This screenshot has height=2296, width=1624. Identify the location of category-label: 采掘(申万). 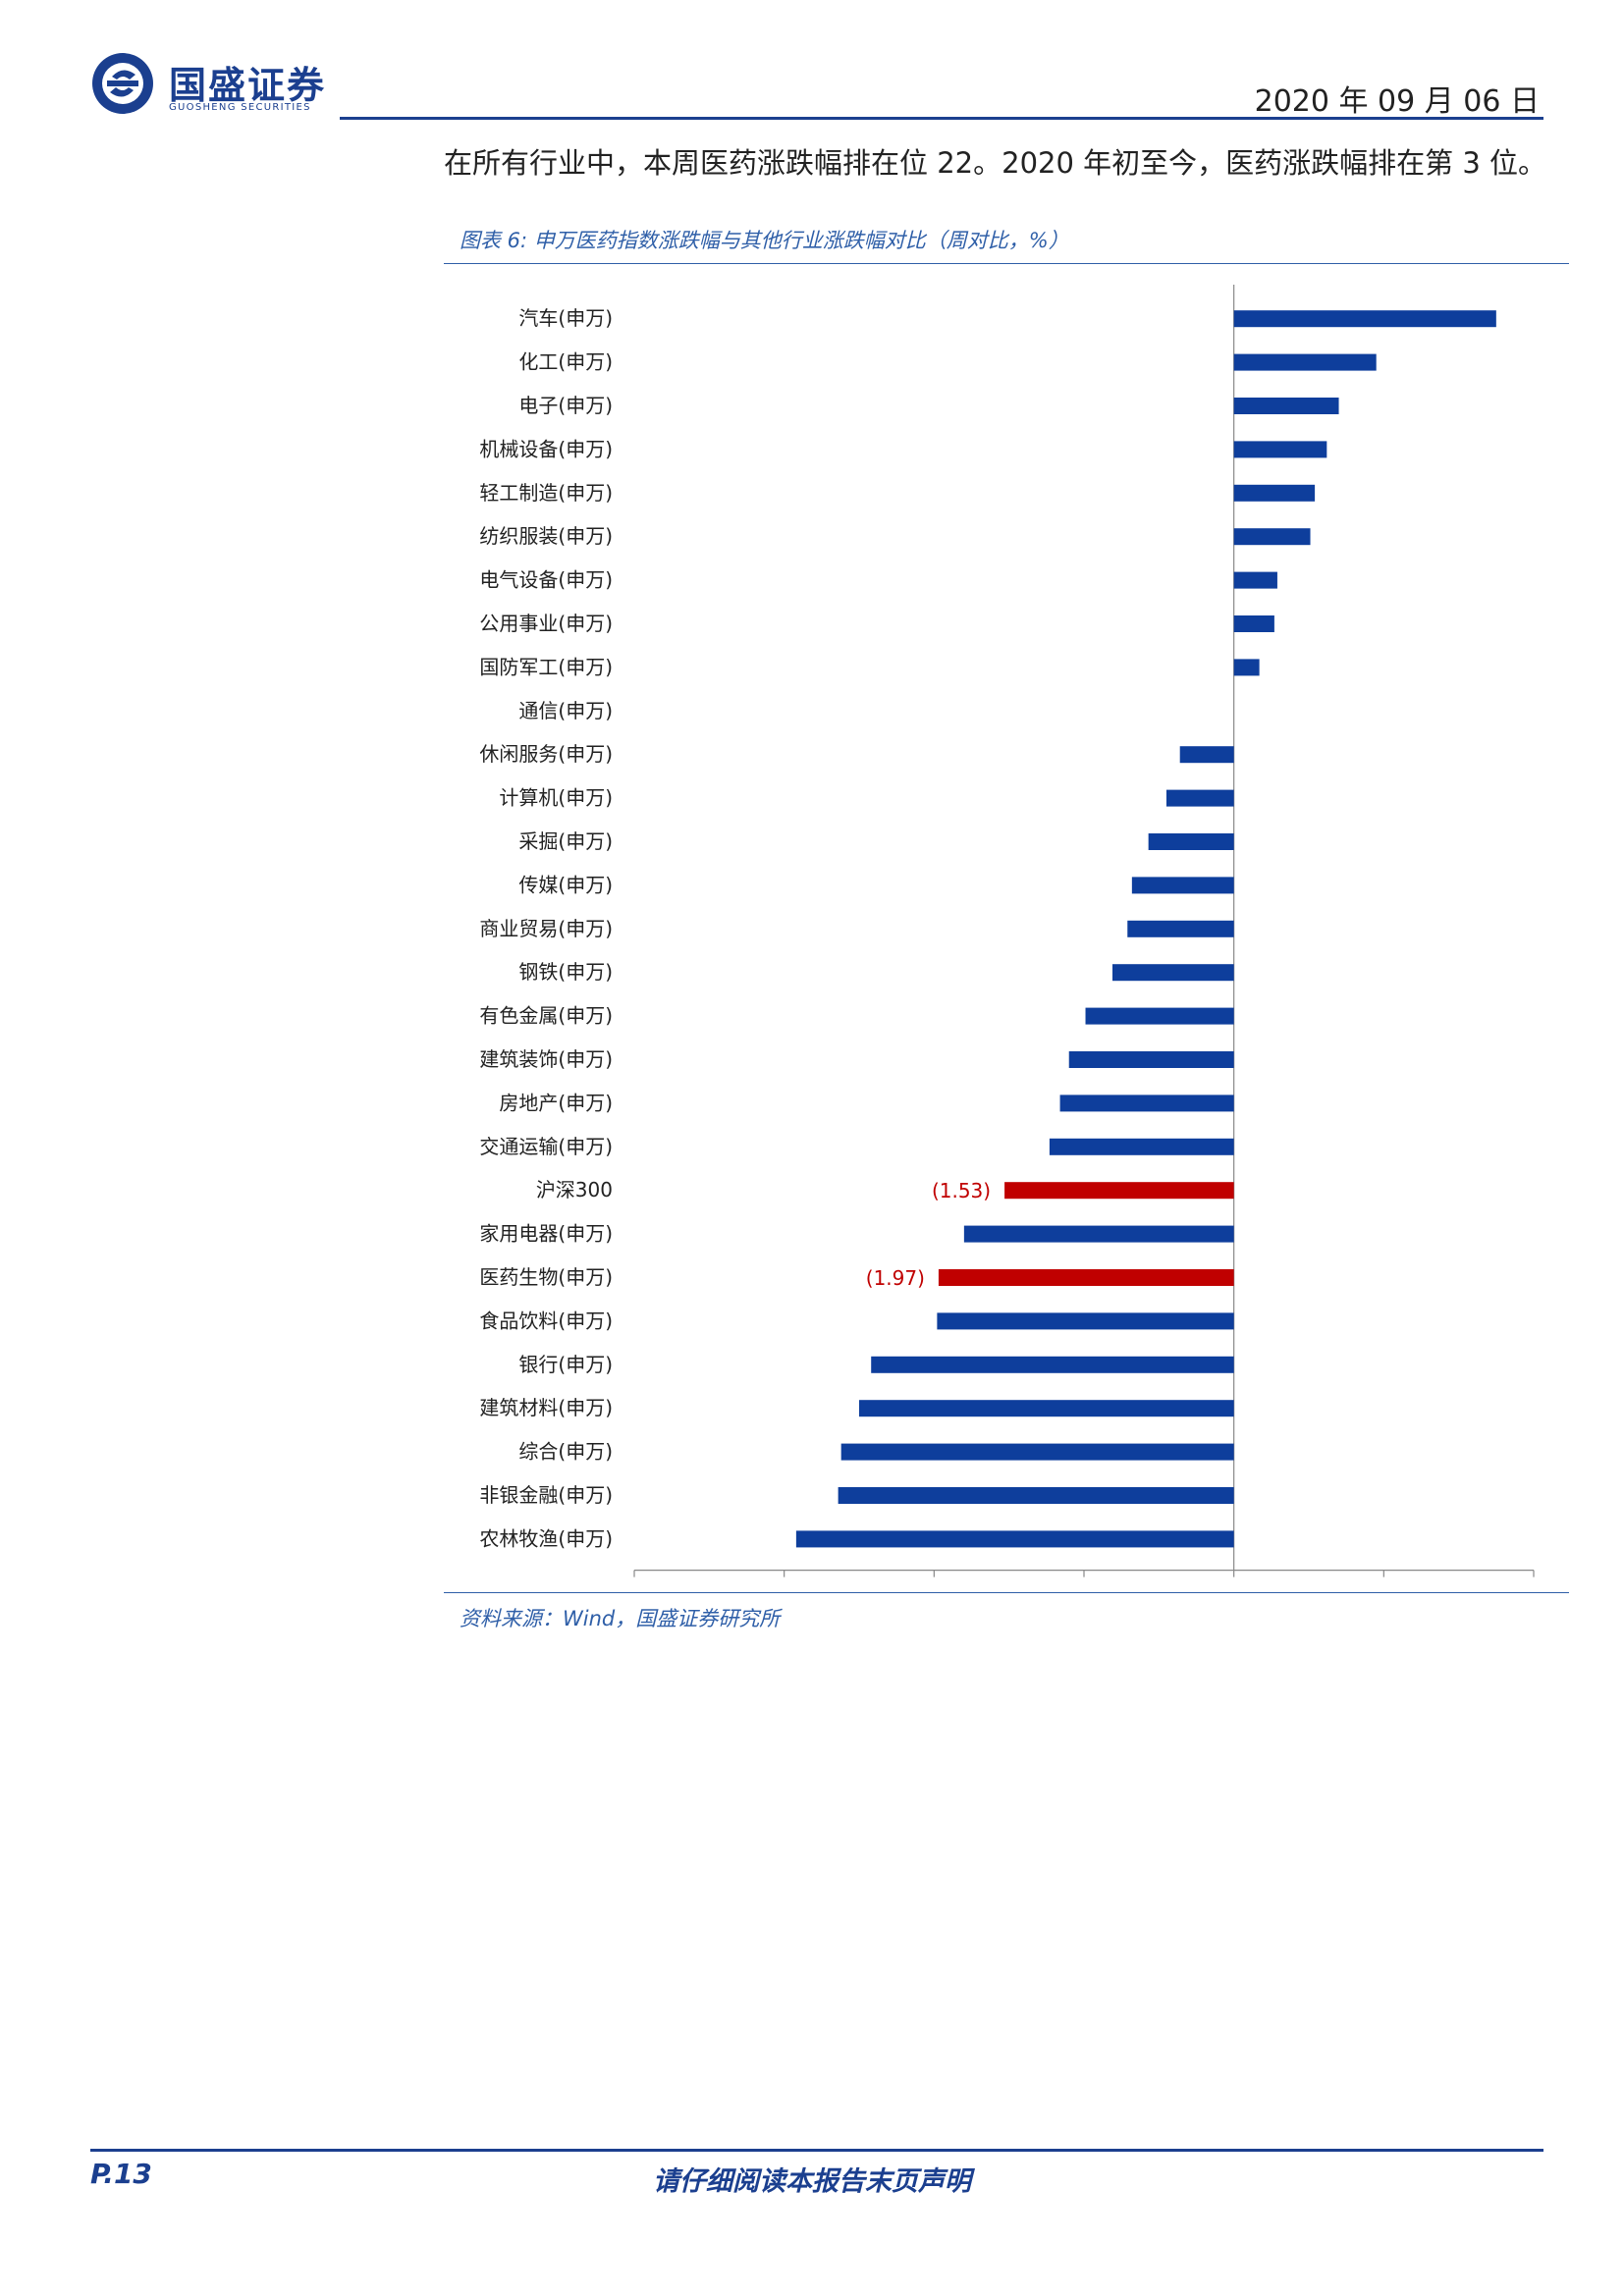
(565, 841).